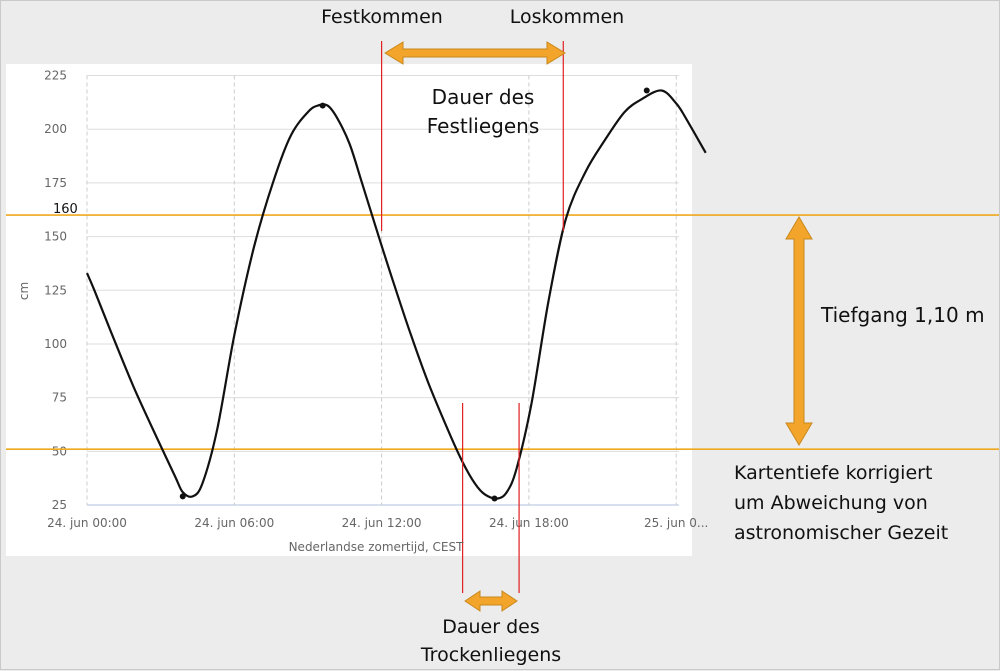 The width and height of the screenshot is (1000, 671). I want to click on festkommen-label: Festkommen, so click(382, 17).